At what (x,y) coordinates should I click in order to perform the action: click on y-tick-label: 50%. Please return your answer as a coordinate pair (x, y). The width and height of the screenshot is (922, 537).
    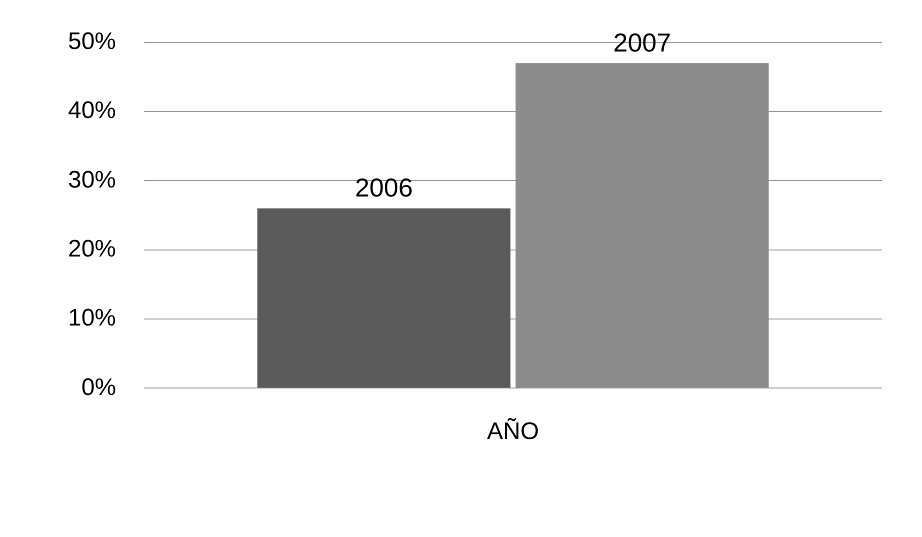
    Looking at the image, I should click on (92, 42).